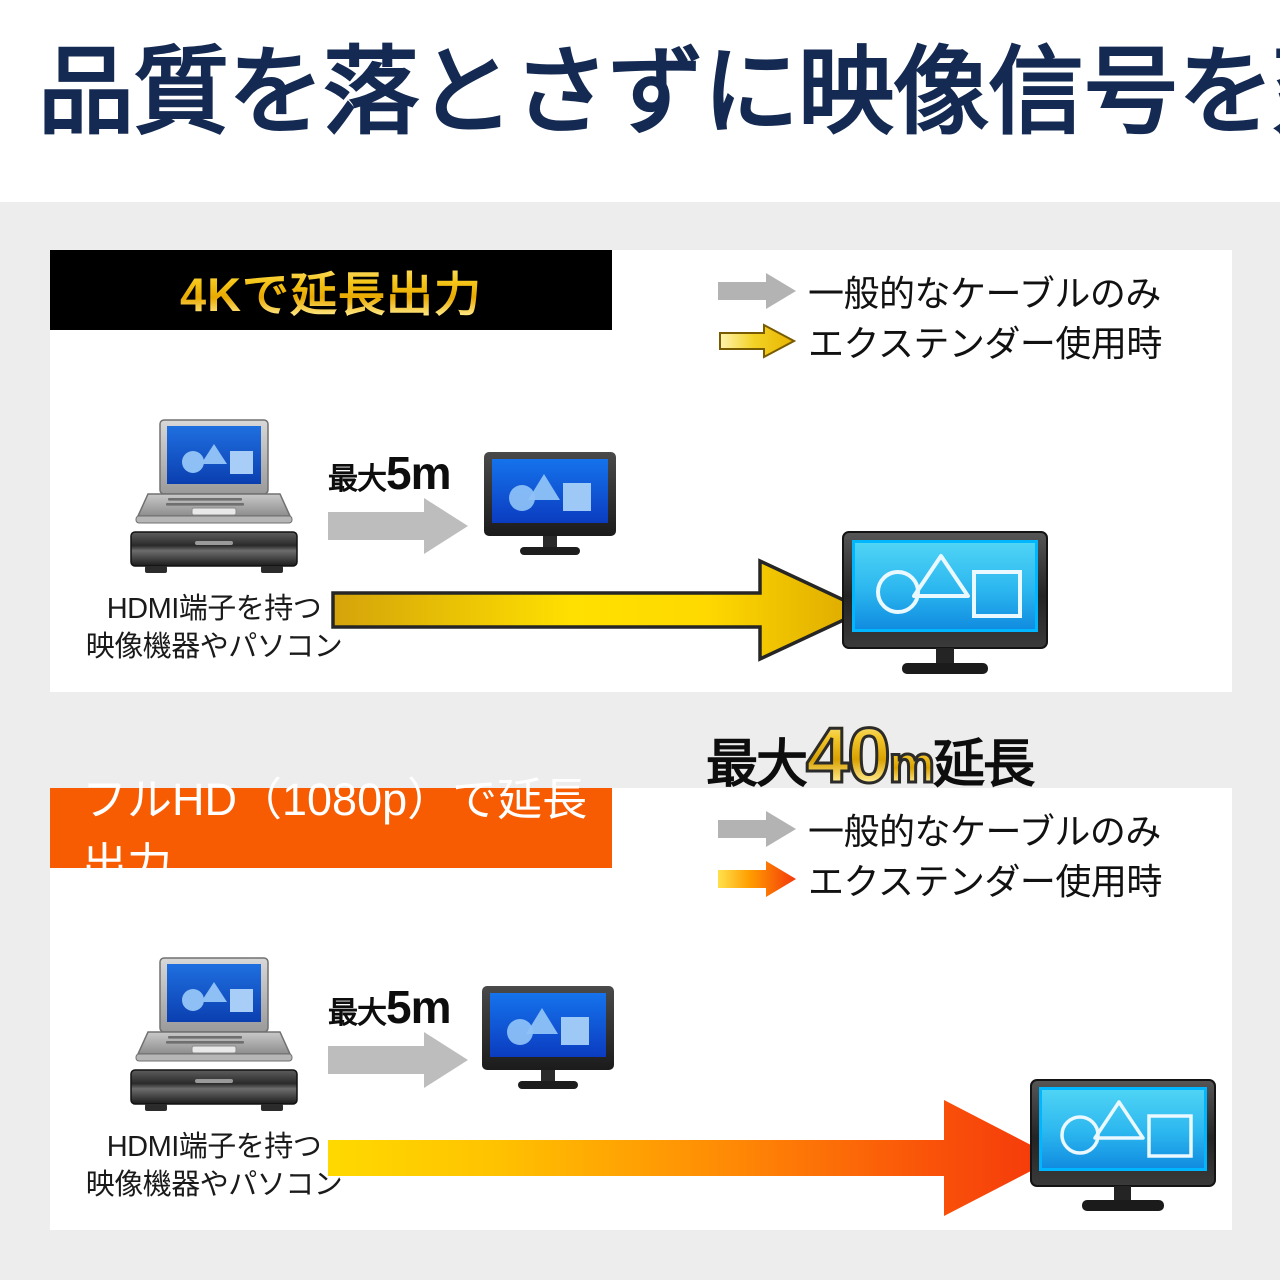  What do you see at coordinates (984, 765) in the screenshot?
I see `callout-suffix: 延長` at bounding box center [984, 765].